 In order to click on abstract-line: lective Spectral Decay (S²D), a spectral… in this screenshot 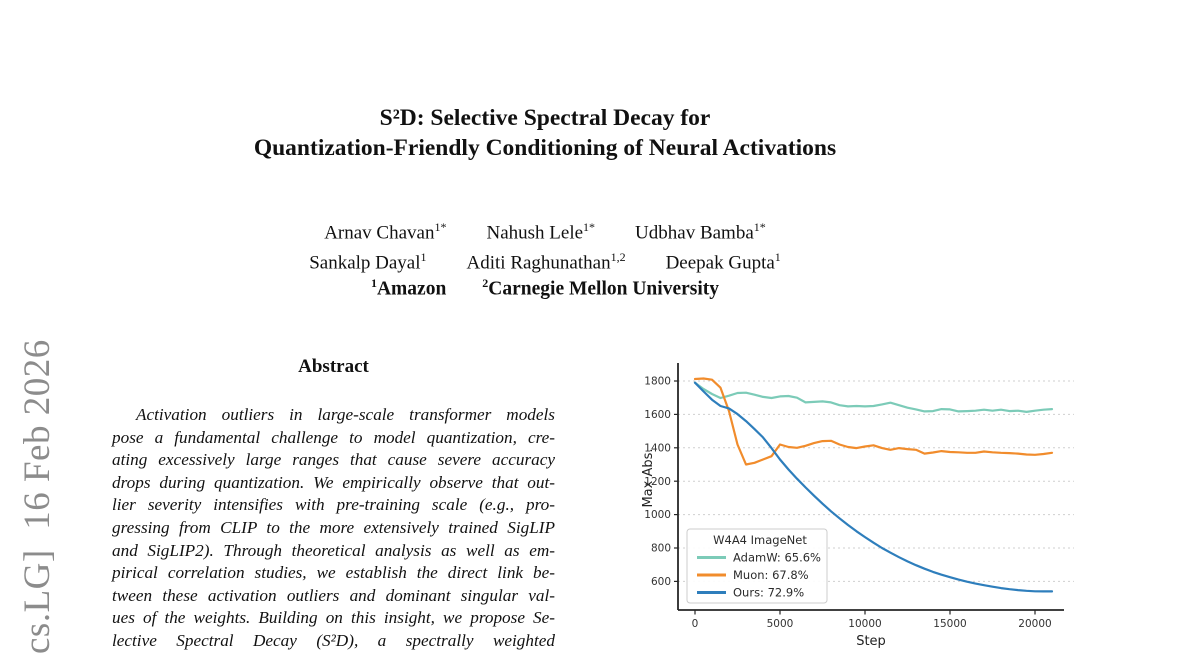, I will do `click(333, 640)`.